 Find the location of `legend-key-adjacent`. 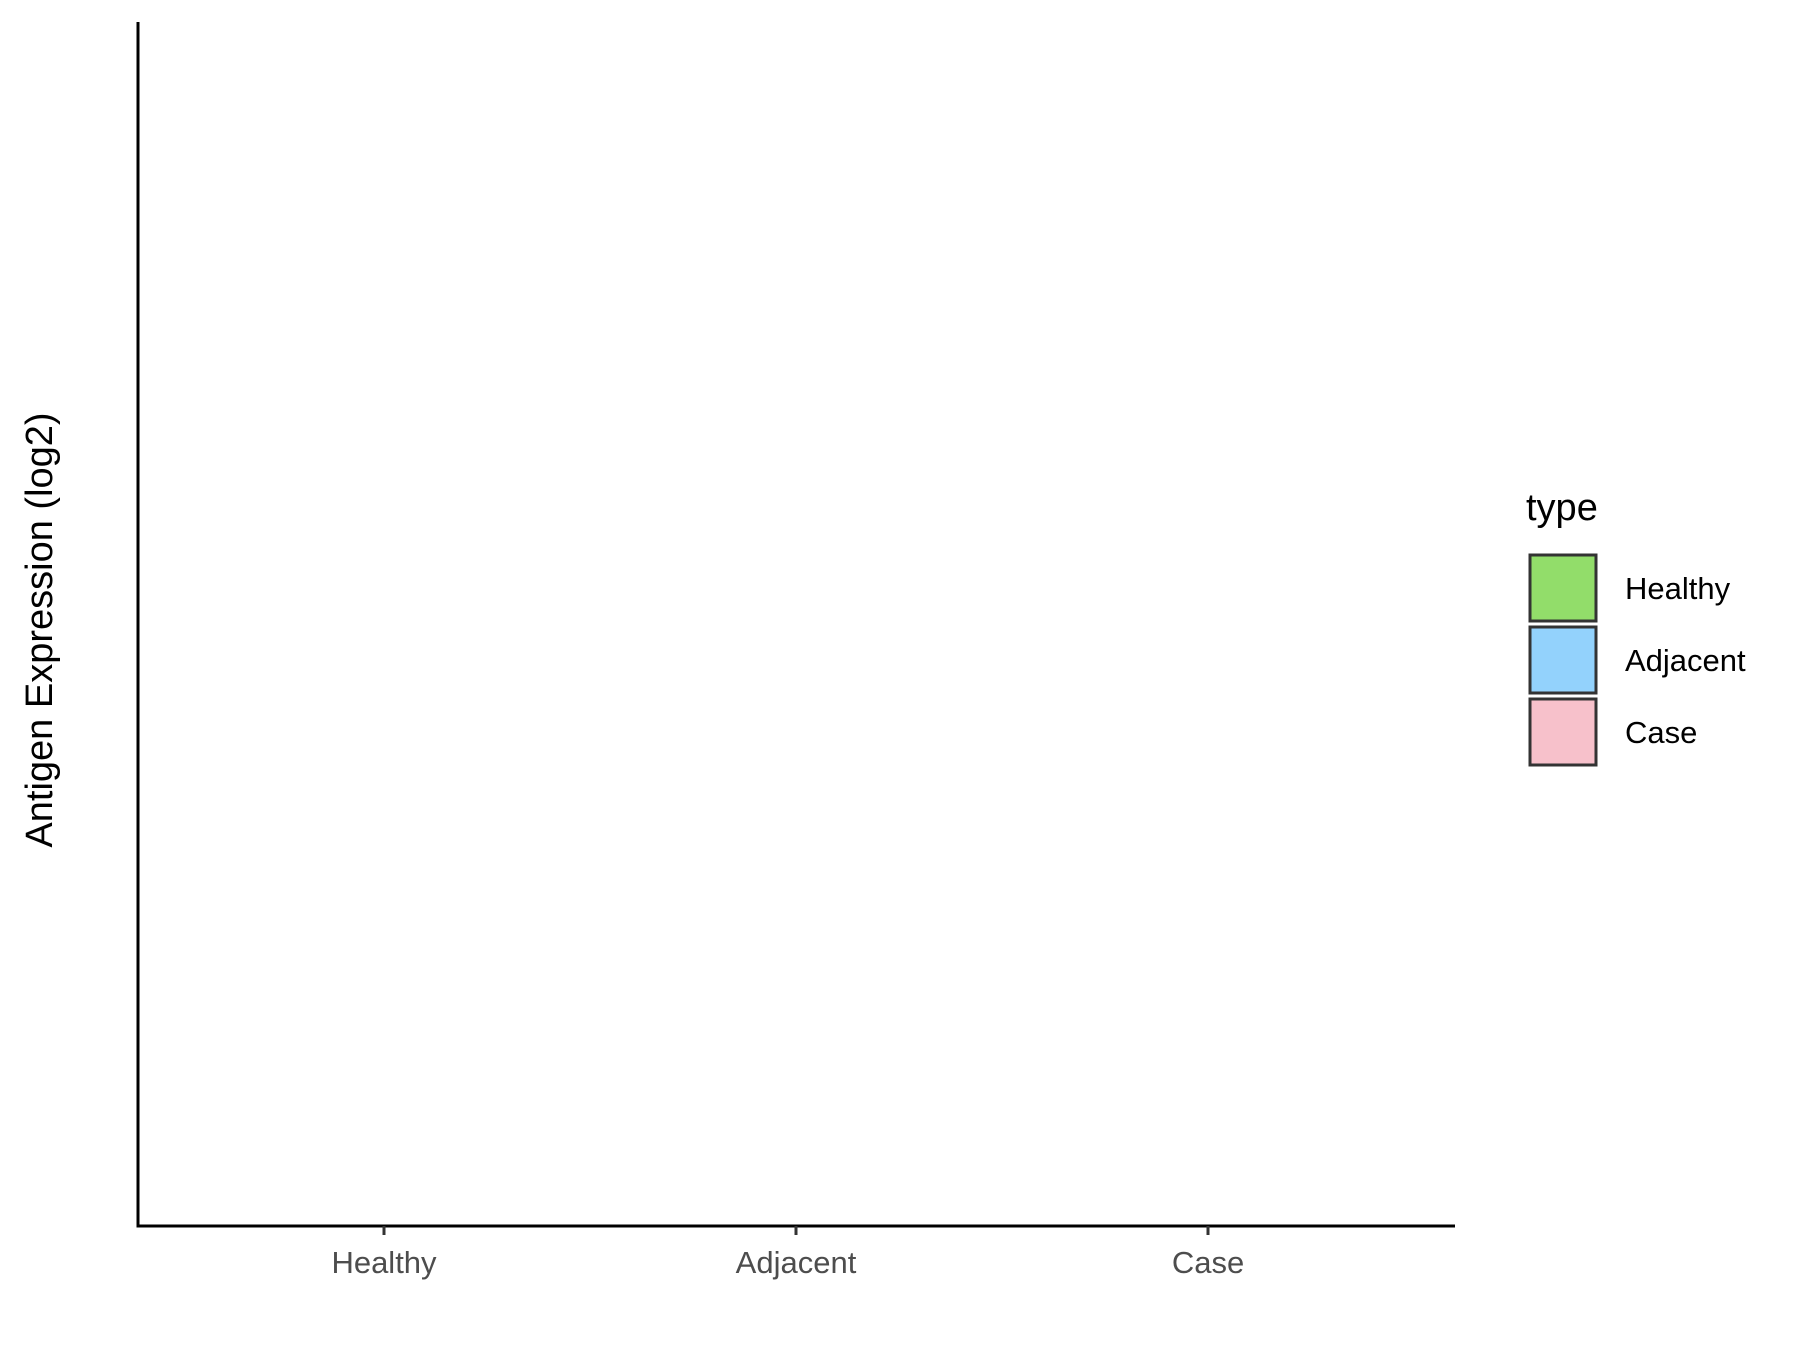

legend-key-adjacent is located at coordinates (1563, 660).